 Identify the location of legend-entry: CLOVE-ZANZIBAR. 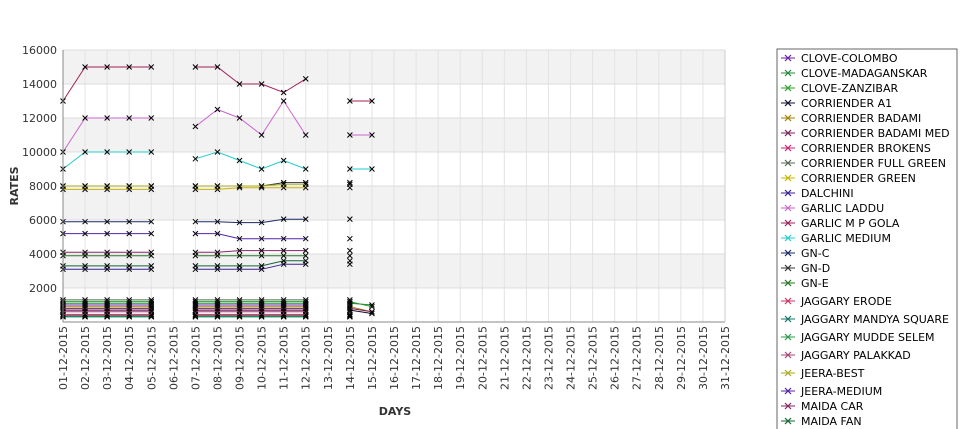
(839, 88).